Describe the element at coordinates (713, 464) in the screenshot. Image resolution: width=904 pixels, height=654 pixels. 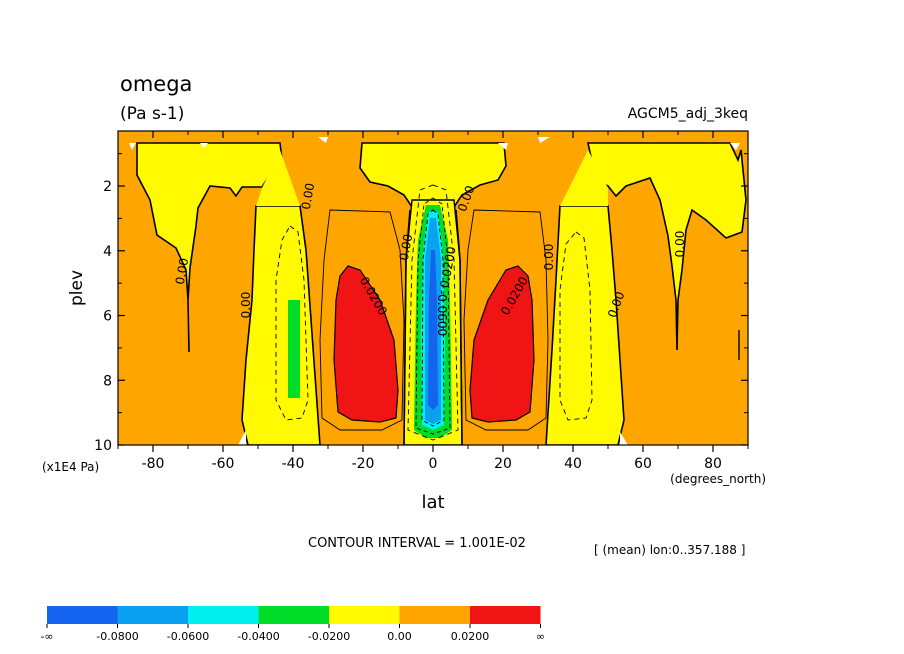
I see `x-tick-label: 80` at that location.